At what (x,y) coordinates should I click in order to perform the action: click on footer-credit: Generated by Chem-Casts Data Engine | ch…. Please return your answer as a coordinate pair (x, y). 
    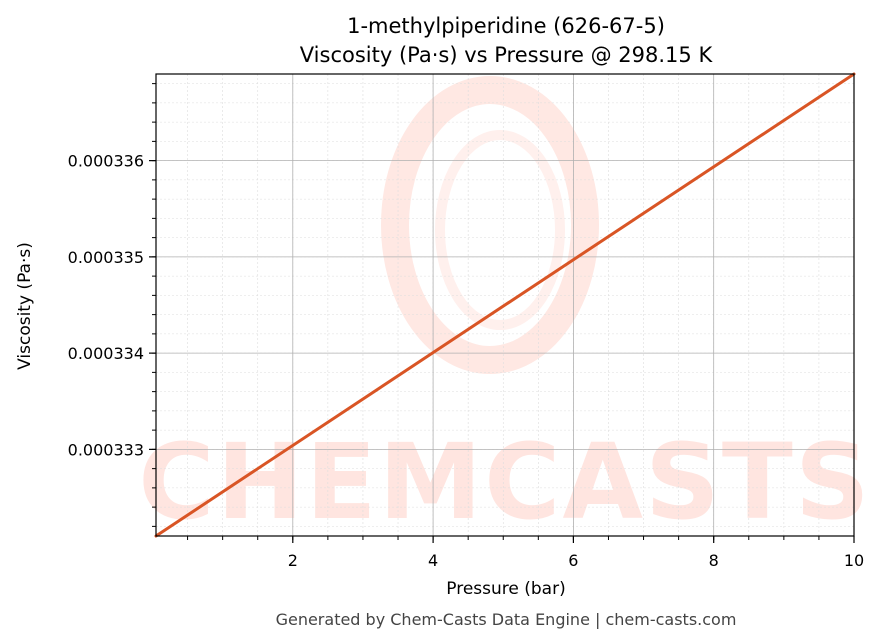
    Looking at the image, I should click on (506, 619).